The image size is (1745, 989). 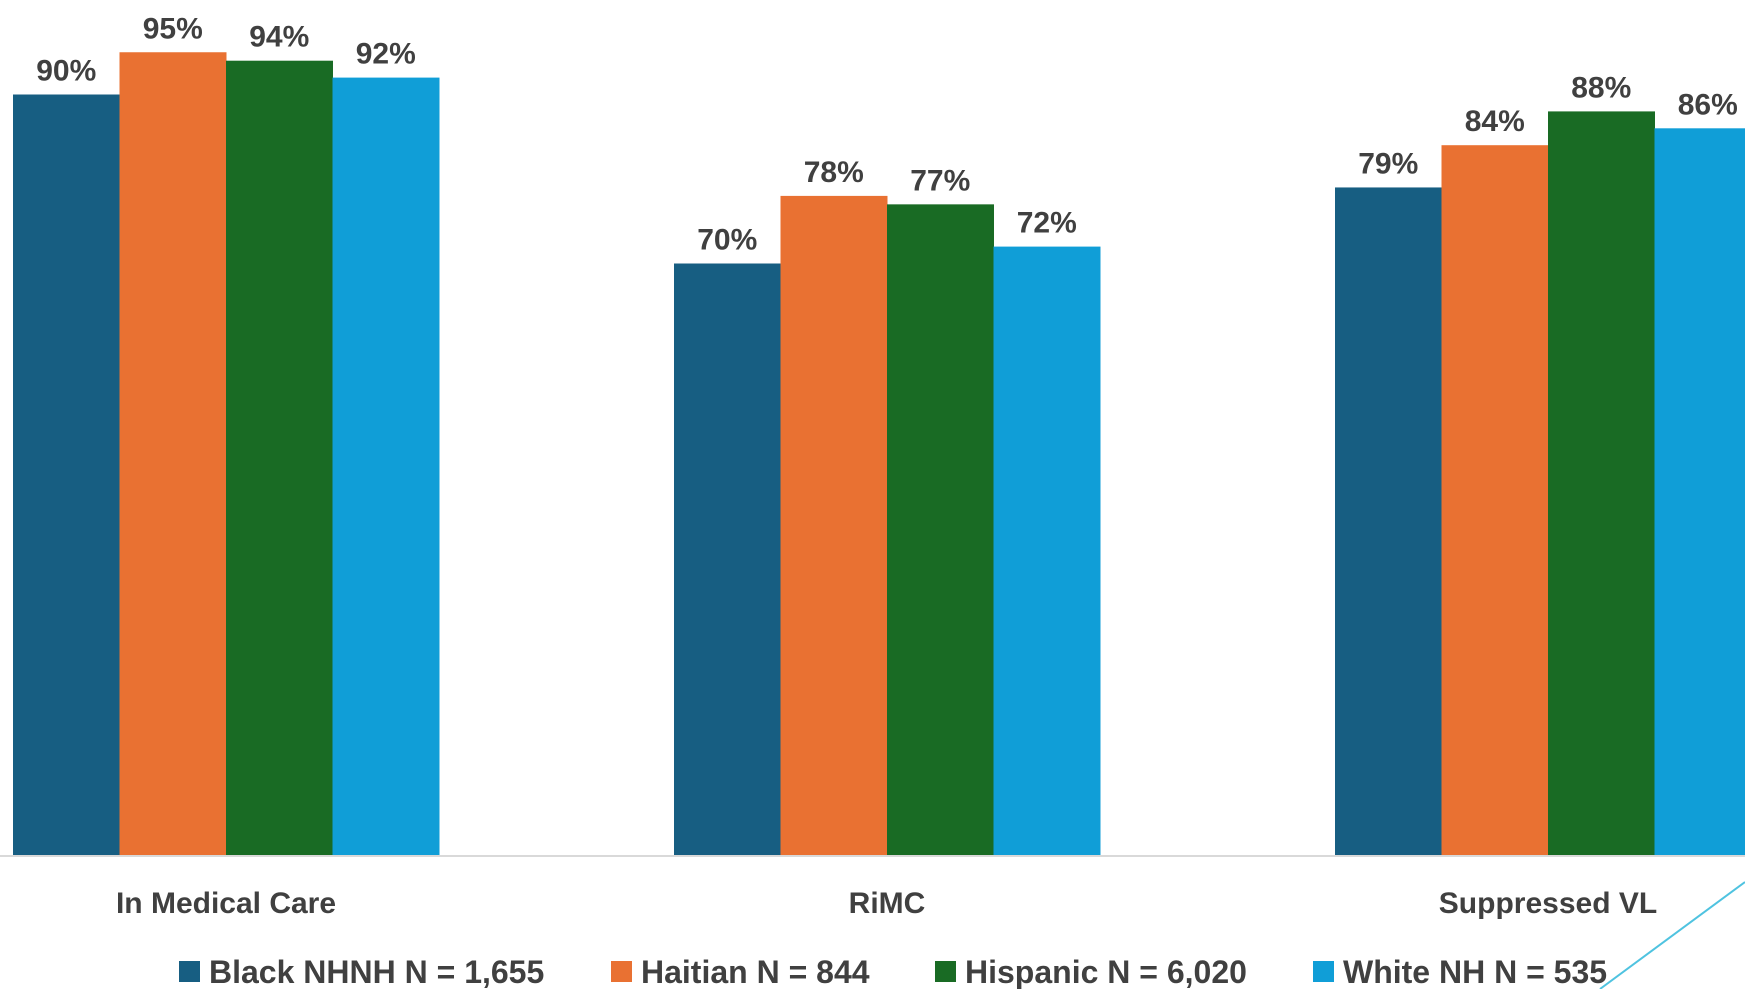 I want to click on value-label: 86%, so click(x=1708, y=104).